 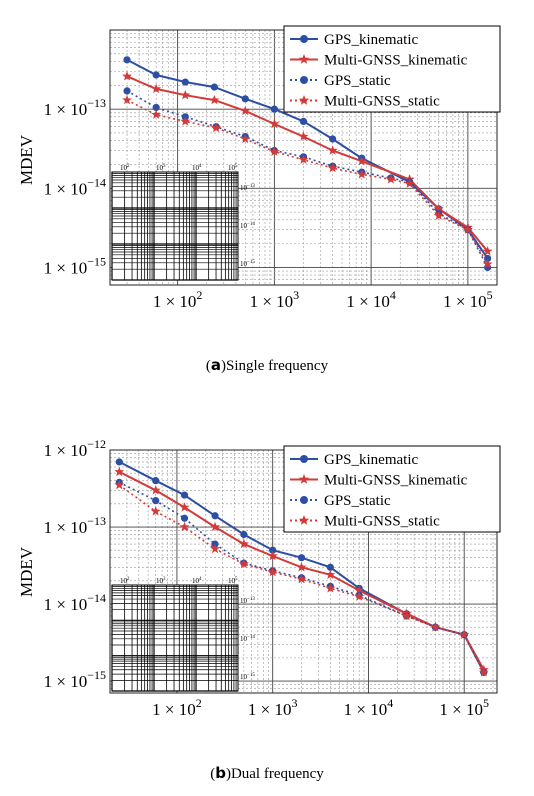 I want to click on caption-b-text: Dual frequency, so click(x=277, y=774).